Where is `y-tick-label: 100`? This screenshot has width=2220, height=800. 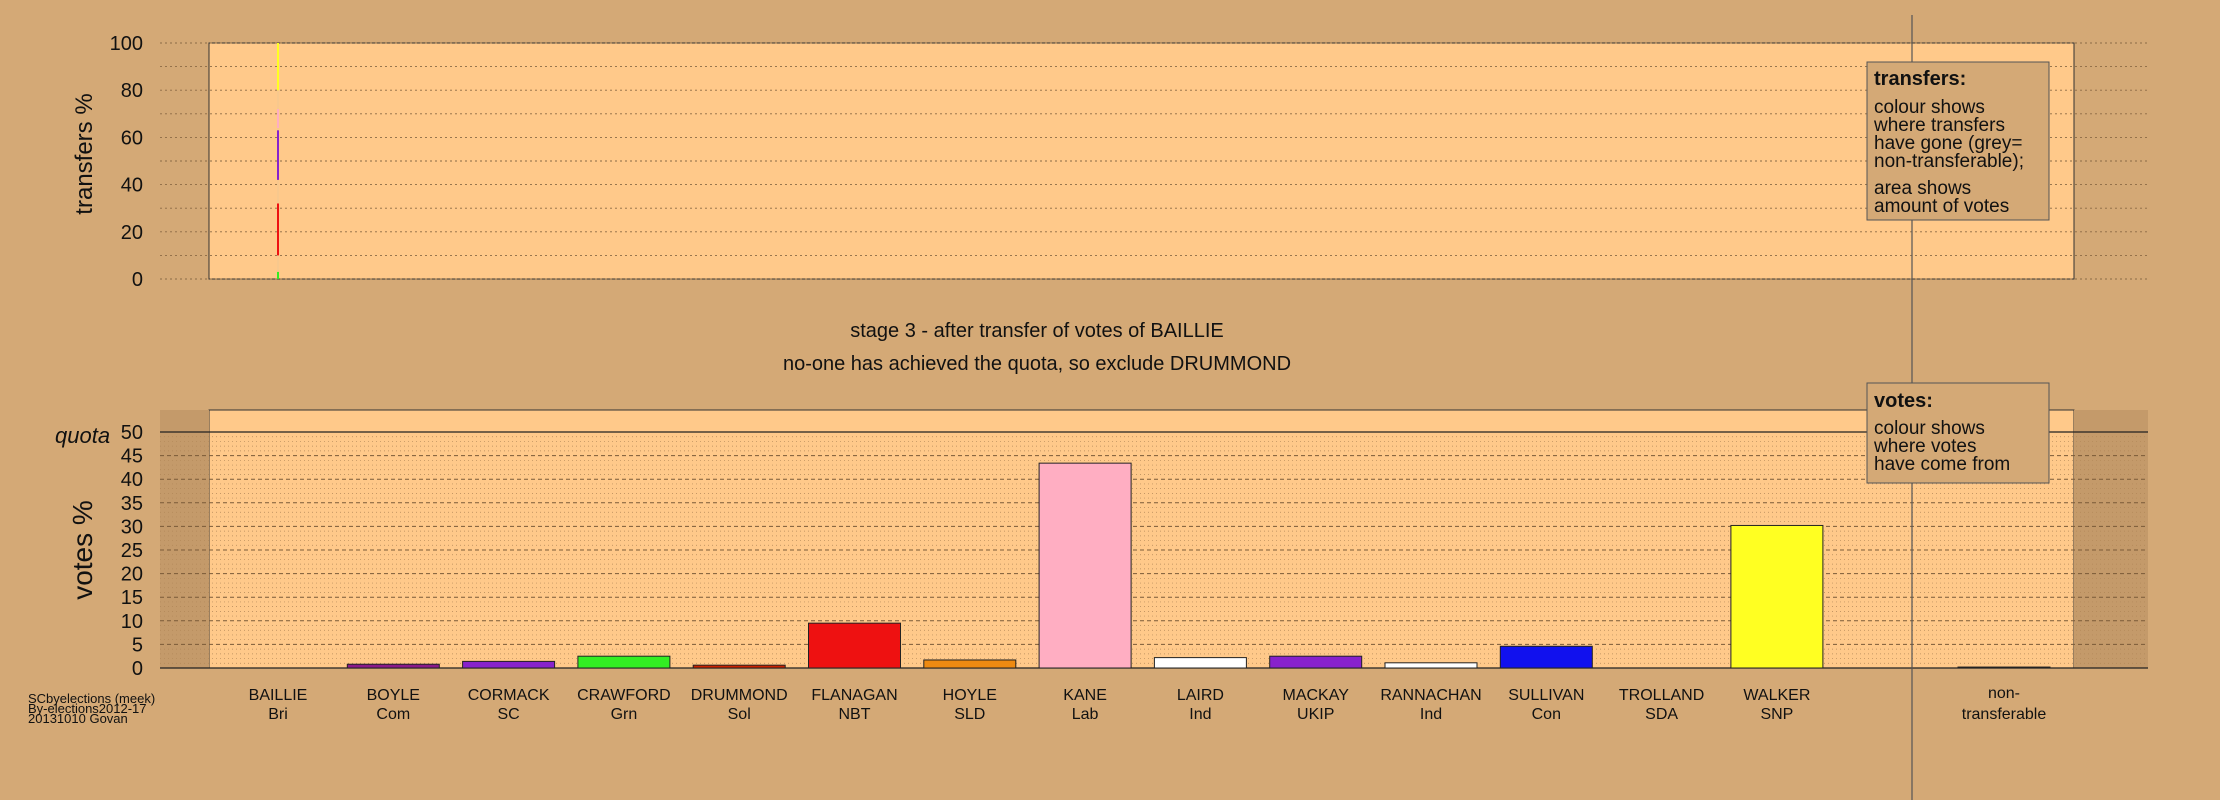
y-tick-label: 100 is located at coordinates (126, 44).